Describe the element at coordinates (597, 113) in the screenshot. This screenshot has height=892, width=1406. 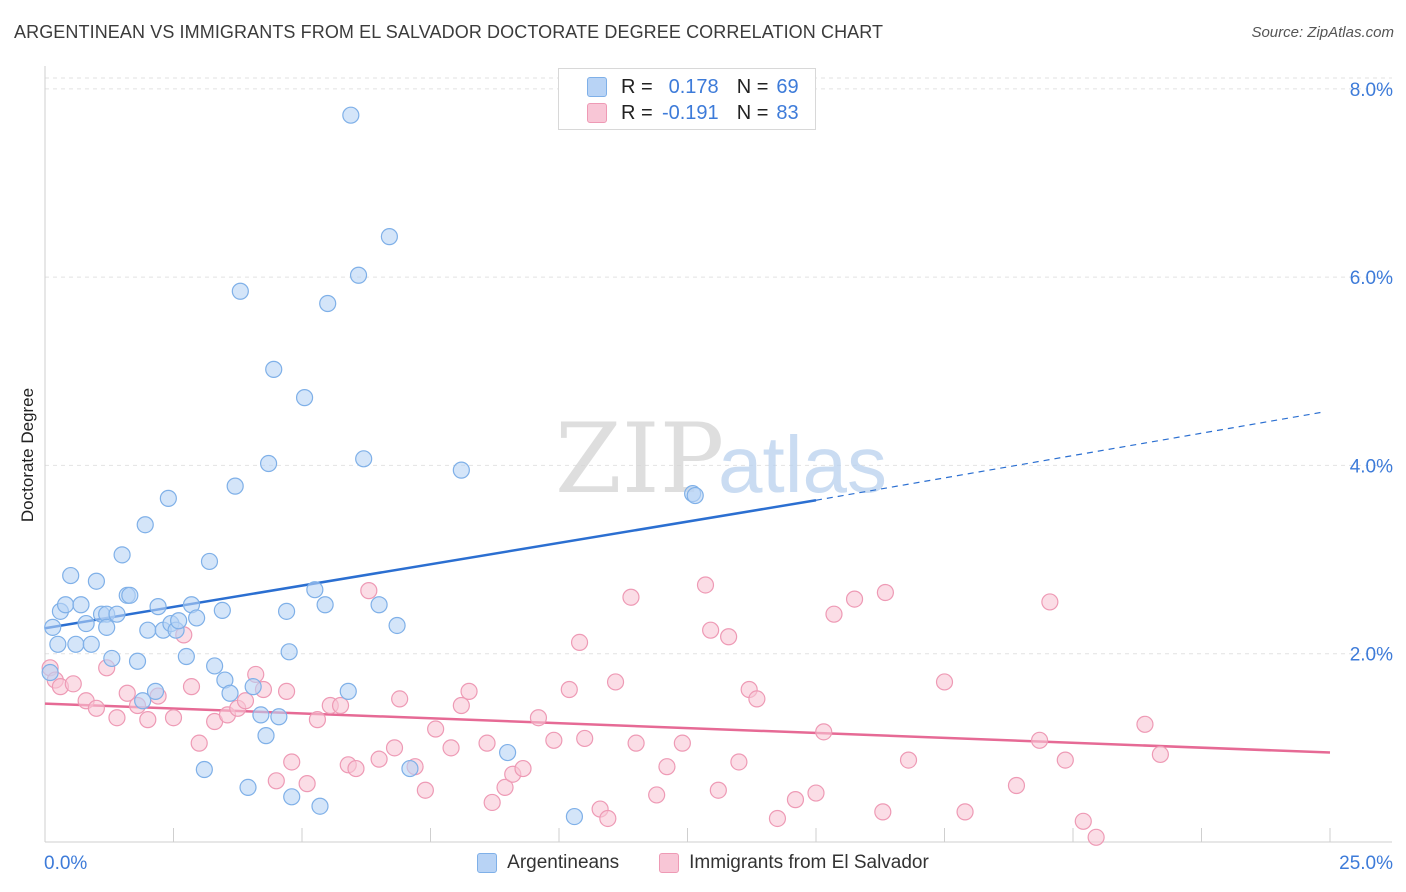
I see `legend-swatch-pink` at that location.